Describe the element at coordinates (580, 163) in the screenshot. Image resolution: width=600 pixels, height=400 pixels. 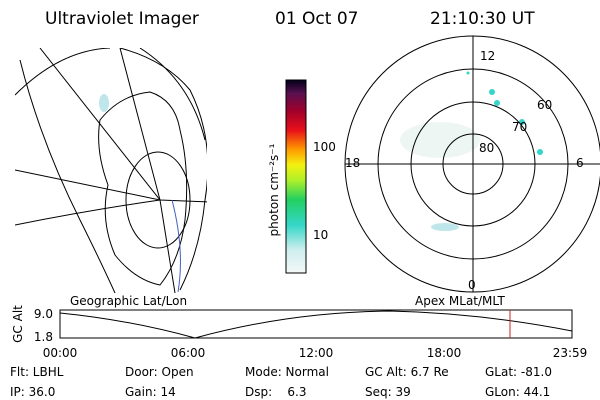
I see `mlt-label: 6` at that location.